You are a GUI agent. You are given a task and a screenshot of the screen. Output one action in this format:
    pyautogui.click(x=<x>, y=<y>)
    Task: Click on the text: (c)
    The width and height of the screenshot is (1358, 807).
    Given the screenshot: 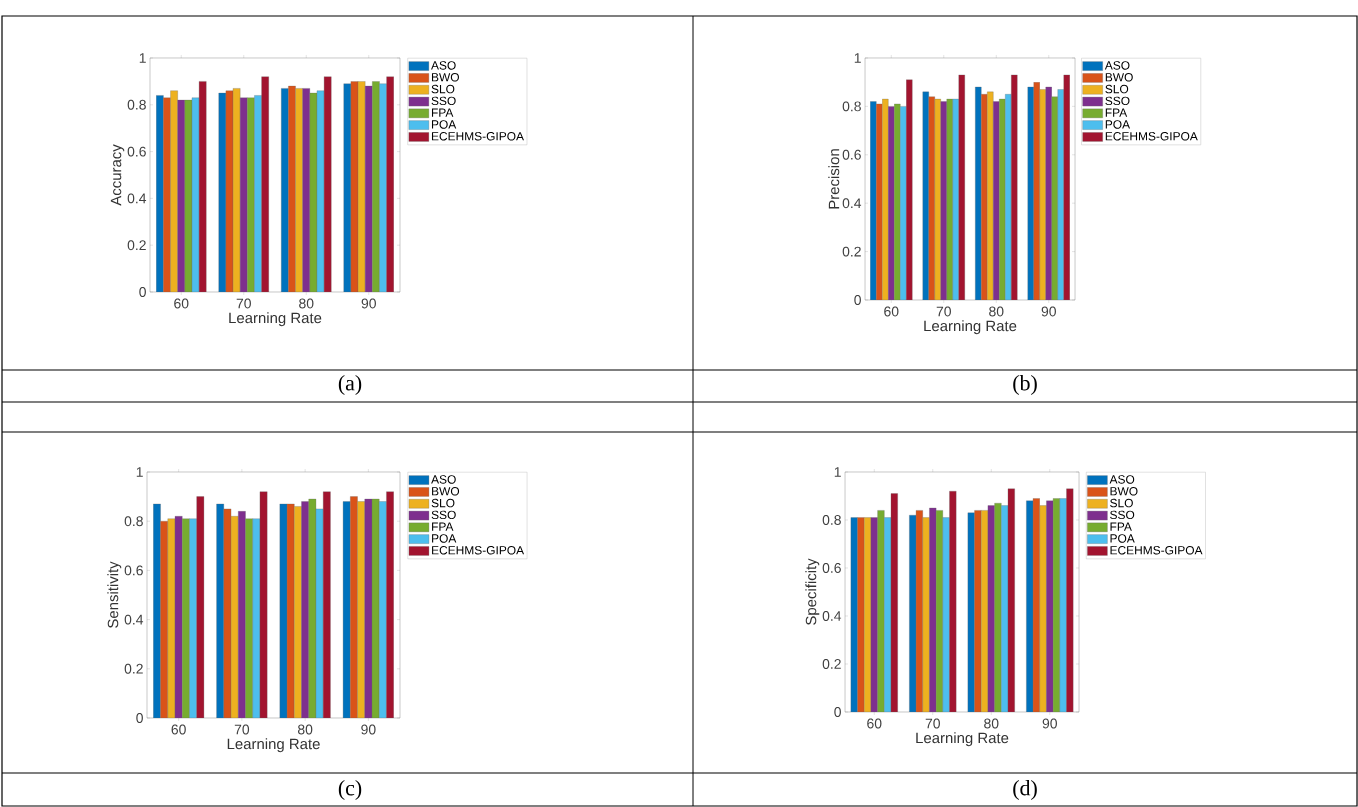 What is the action you would take?
    pyautogui.click(x=350, y=790)
    